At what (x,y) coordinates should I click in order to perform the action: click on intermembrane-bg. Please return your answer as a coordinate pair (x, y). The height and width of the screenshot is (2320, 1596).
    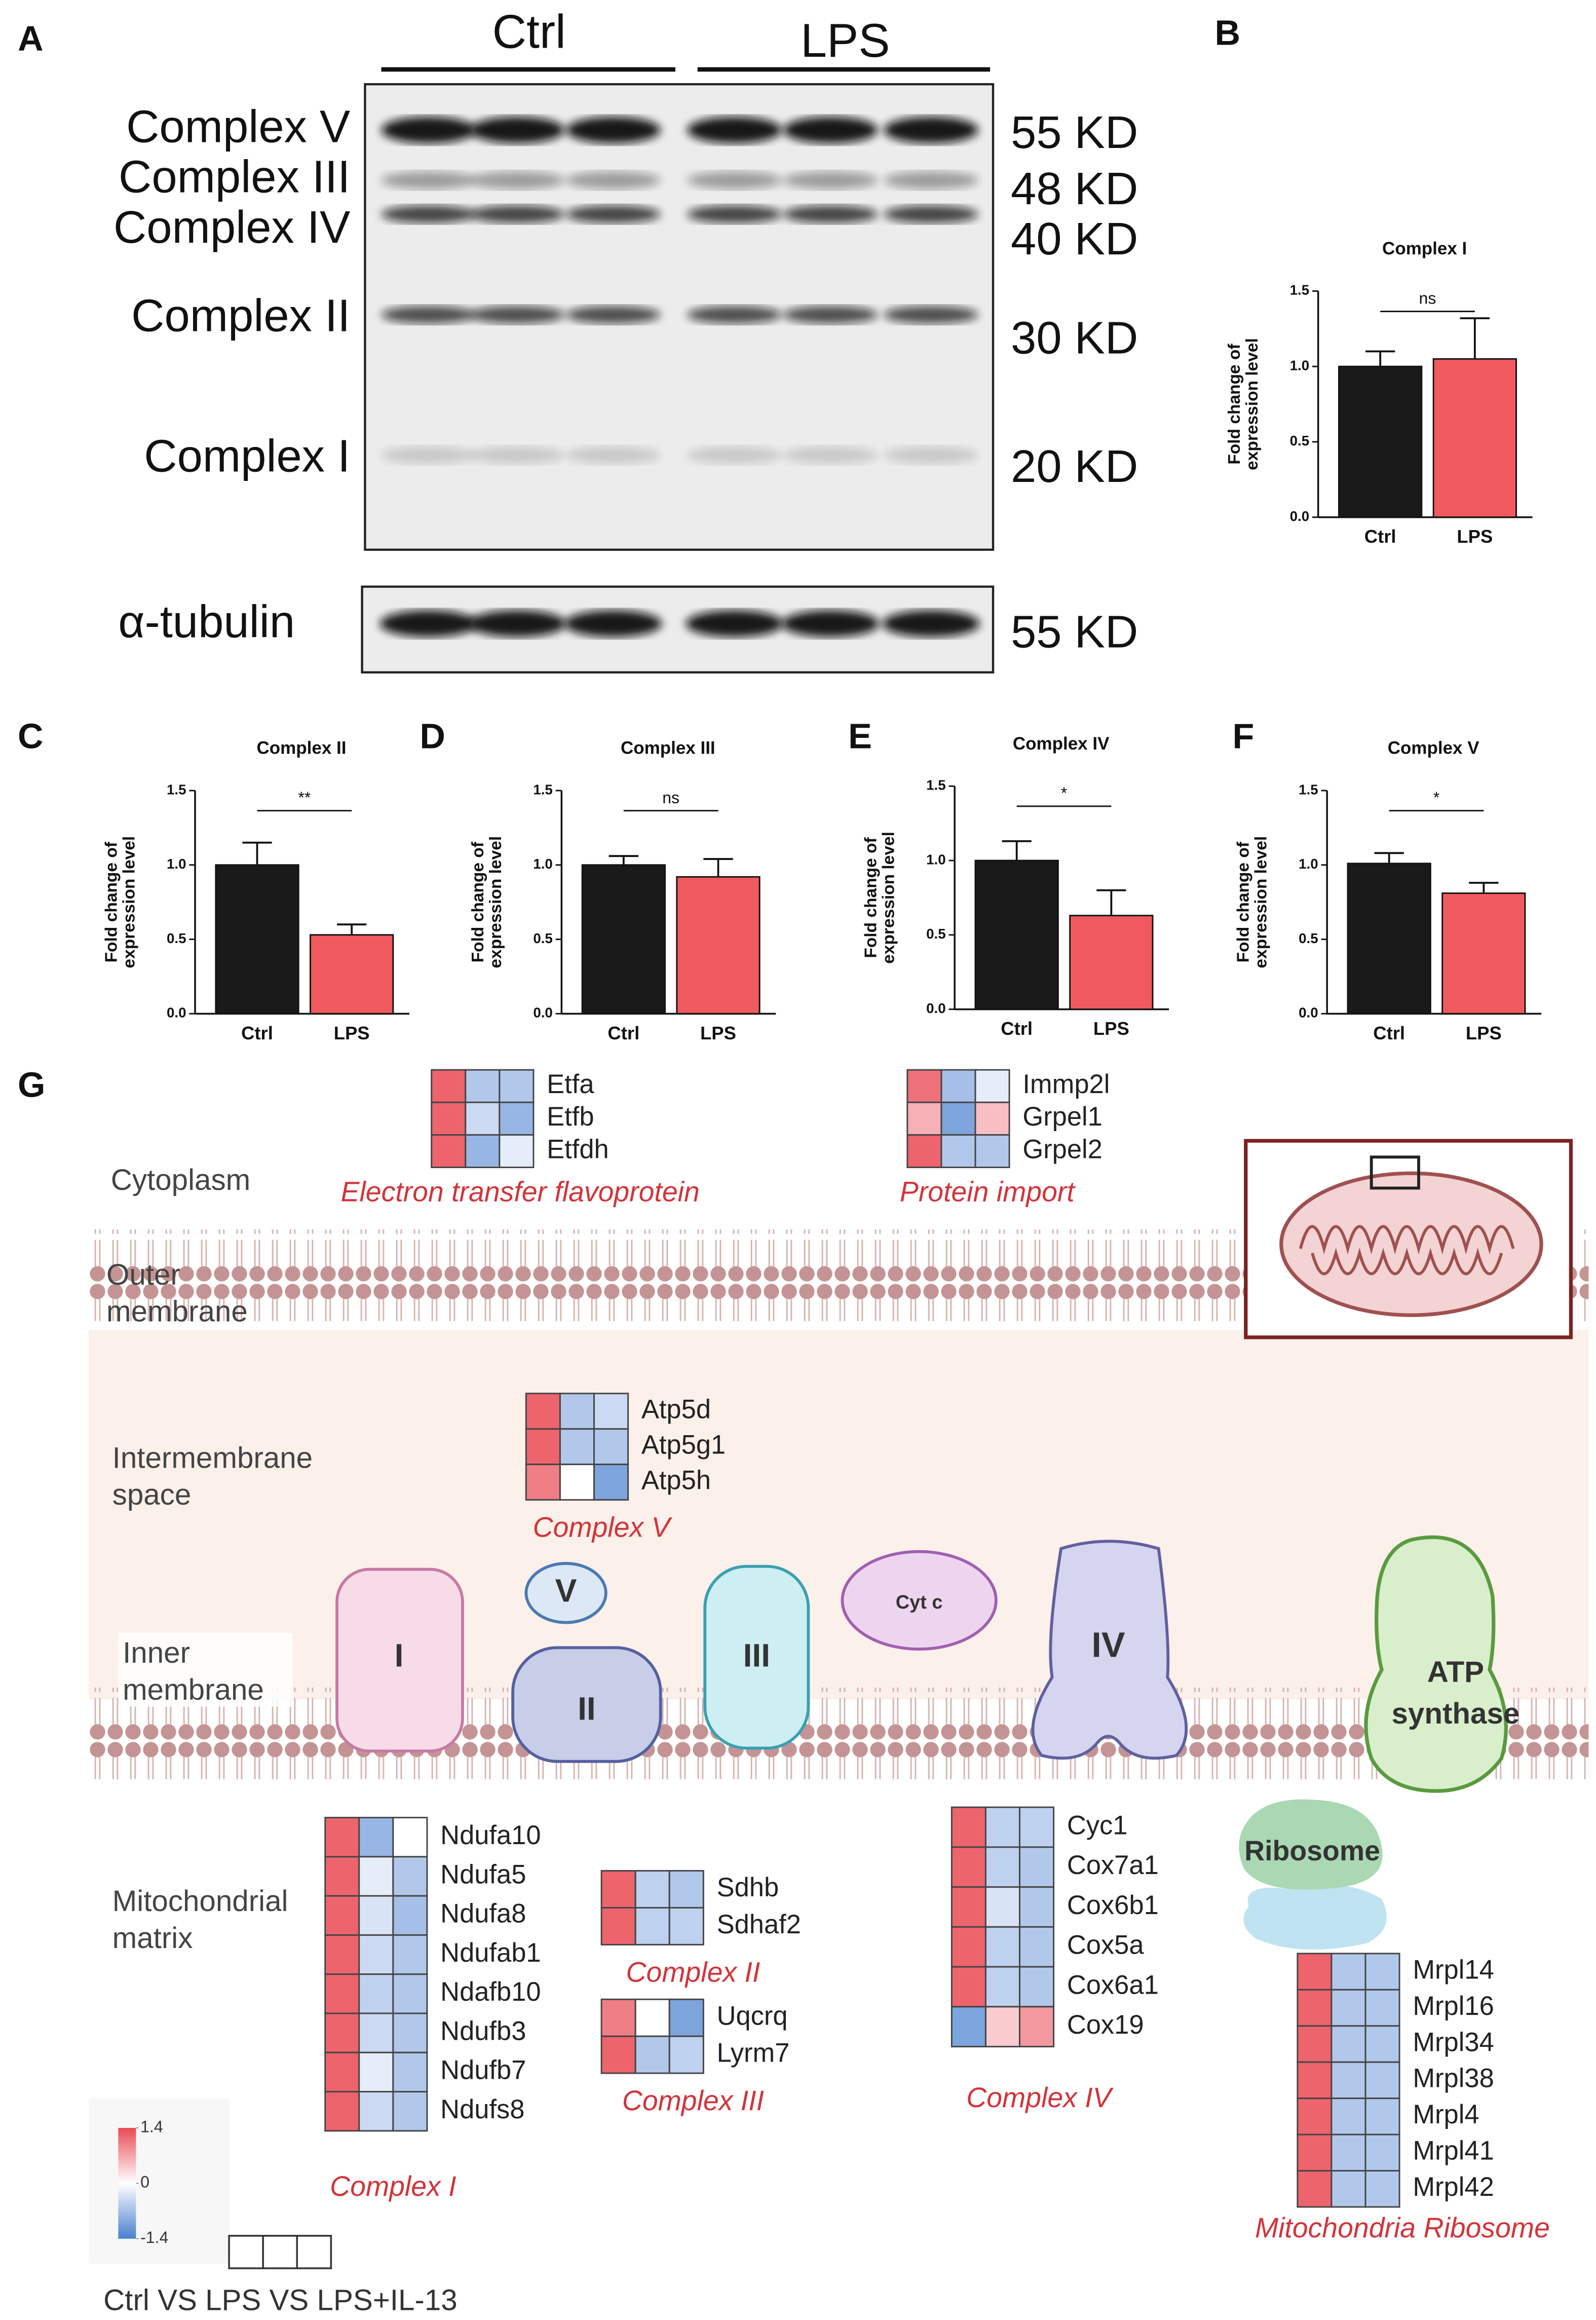
    Looking at the image, I should click on (839, 1515).